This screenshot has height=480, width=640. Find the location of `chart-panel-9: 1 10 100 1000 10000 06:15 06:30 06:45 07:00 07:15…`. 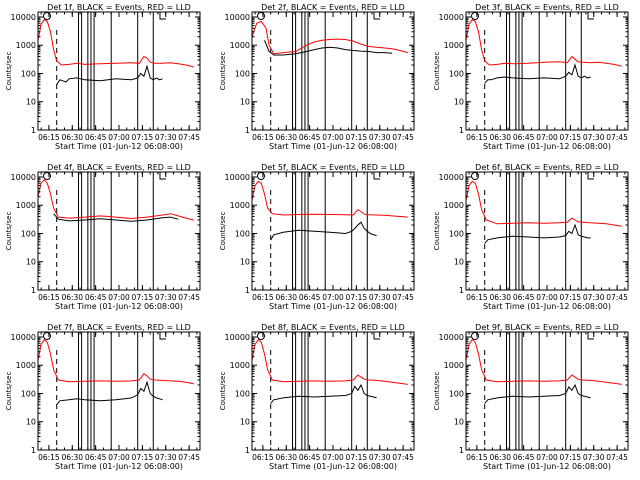

chart-panel-9: 1 10 100 1000 10000 06:15 06:30 06:45 07:00 07:15… is located at coordinates (531, 397).